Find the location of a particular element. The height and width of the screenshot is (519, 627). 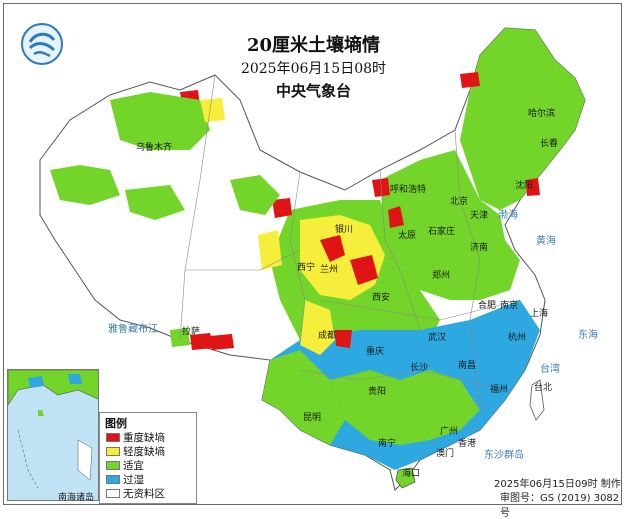

legend-label-suitable: 适宜 is located at coordinates (133, 466).